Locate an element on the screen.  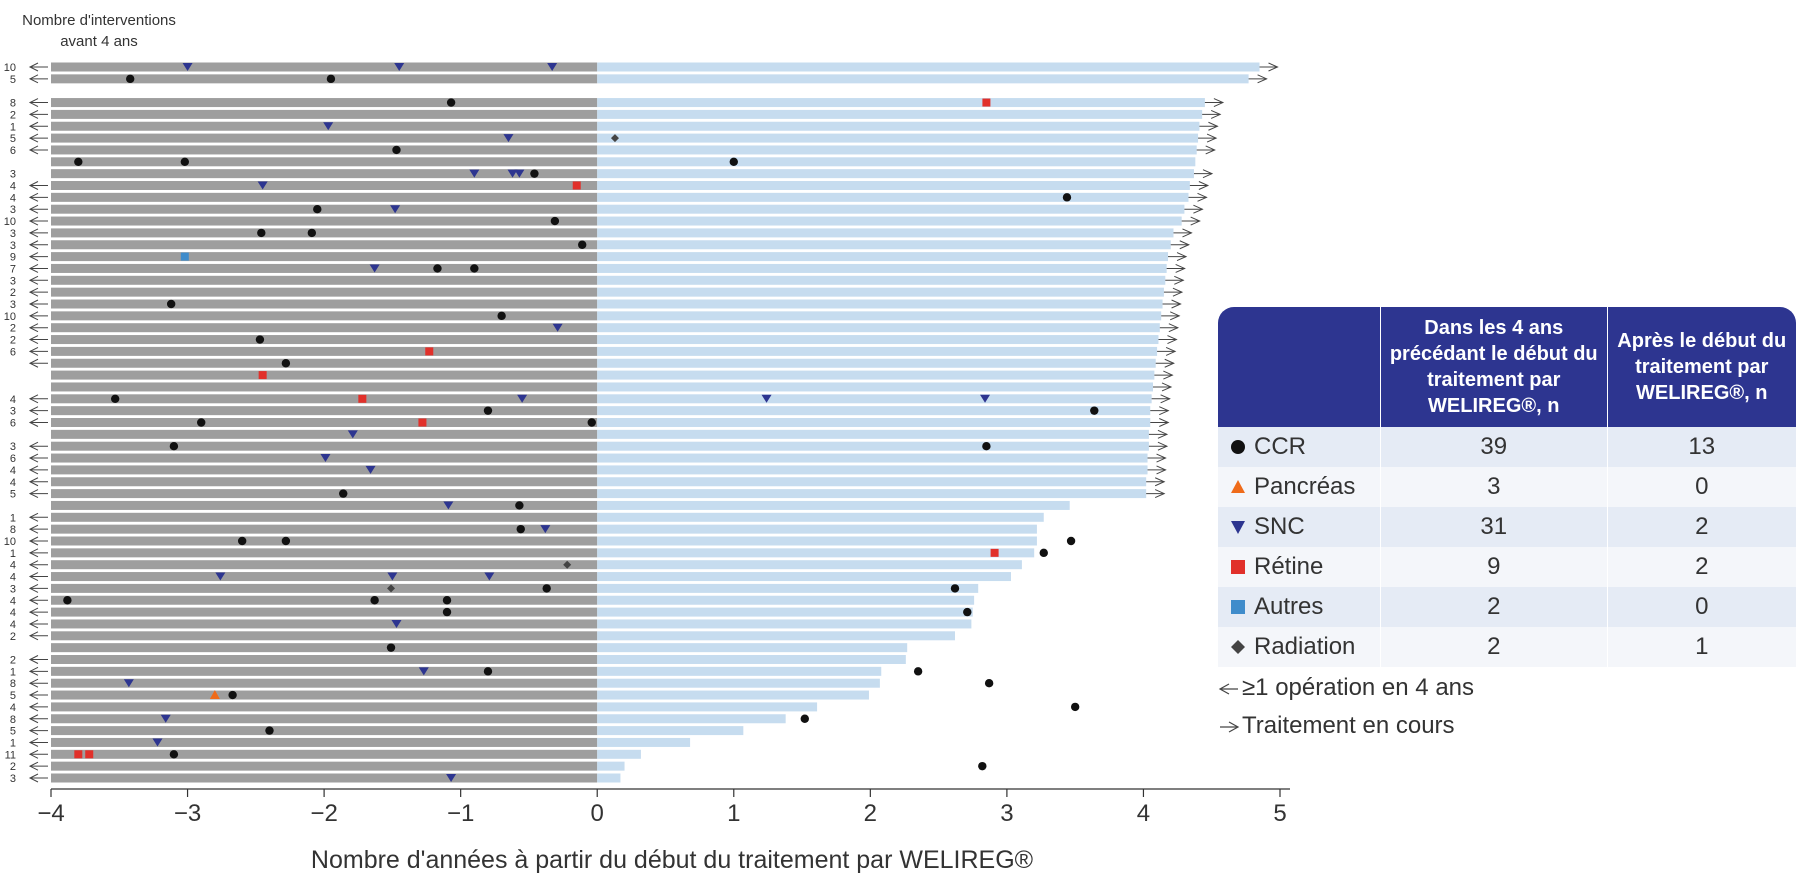
triangle-down-marker-icon is located at coordinates (1238, 527).